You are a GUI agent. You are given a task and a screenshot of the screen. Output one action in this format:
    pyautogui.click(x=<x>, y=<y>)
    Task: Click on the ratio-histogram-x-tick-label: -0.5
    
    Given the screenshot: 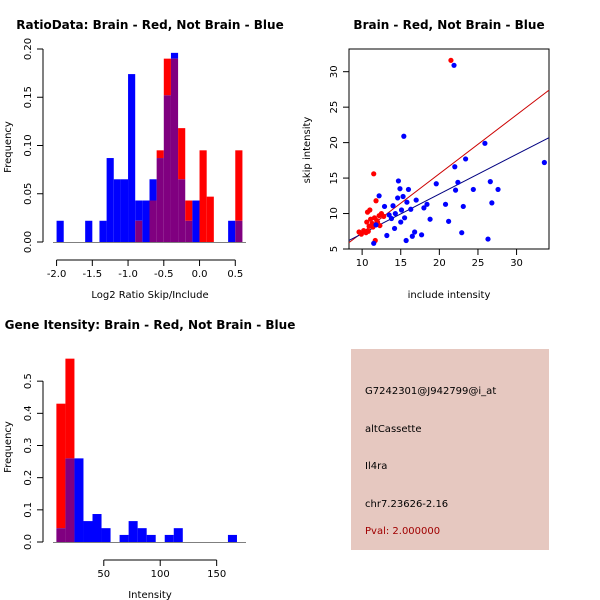 What is the action you would take?
    pyautogui.click(x=164, y=274)
    